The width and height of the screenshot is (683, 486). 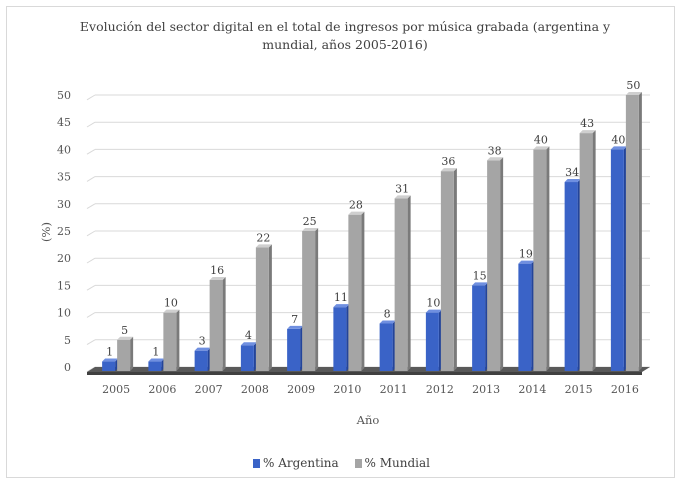 I want to click on data-label-mundial: 5, so click(x=124, y=330).